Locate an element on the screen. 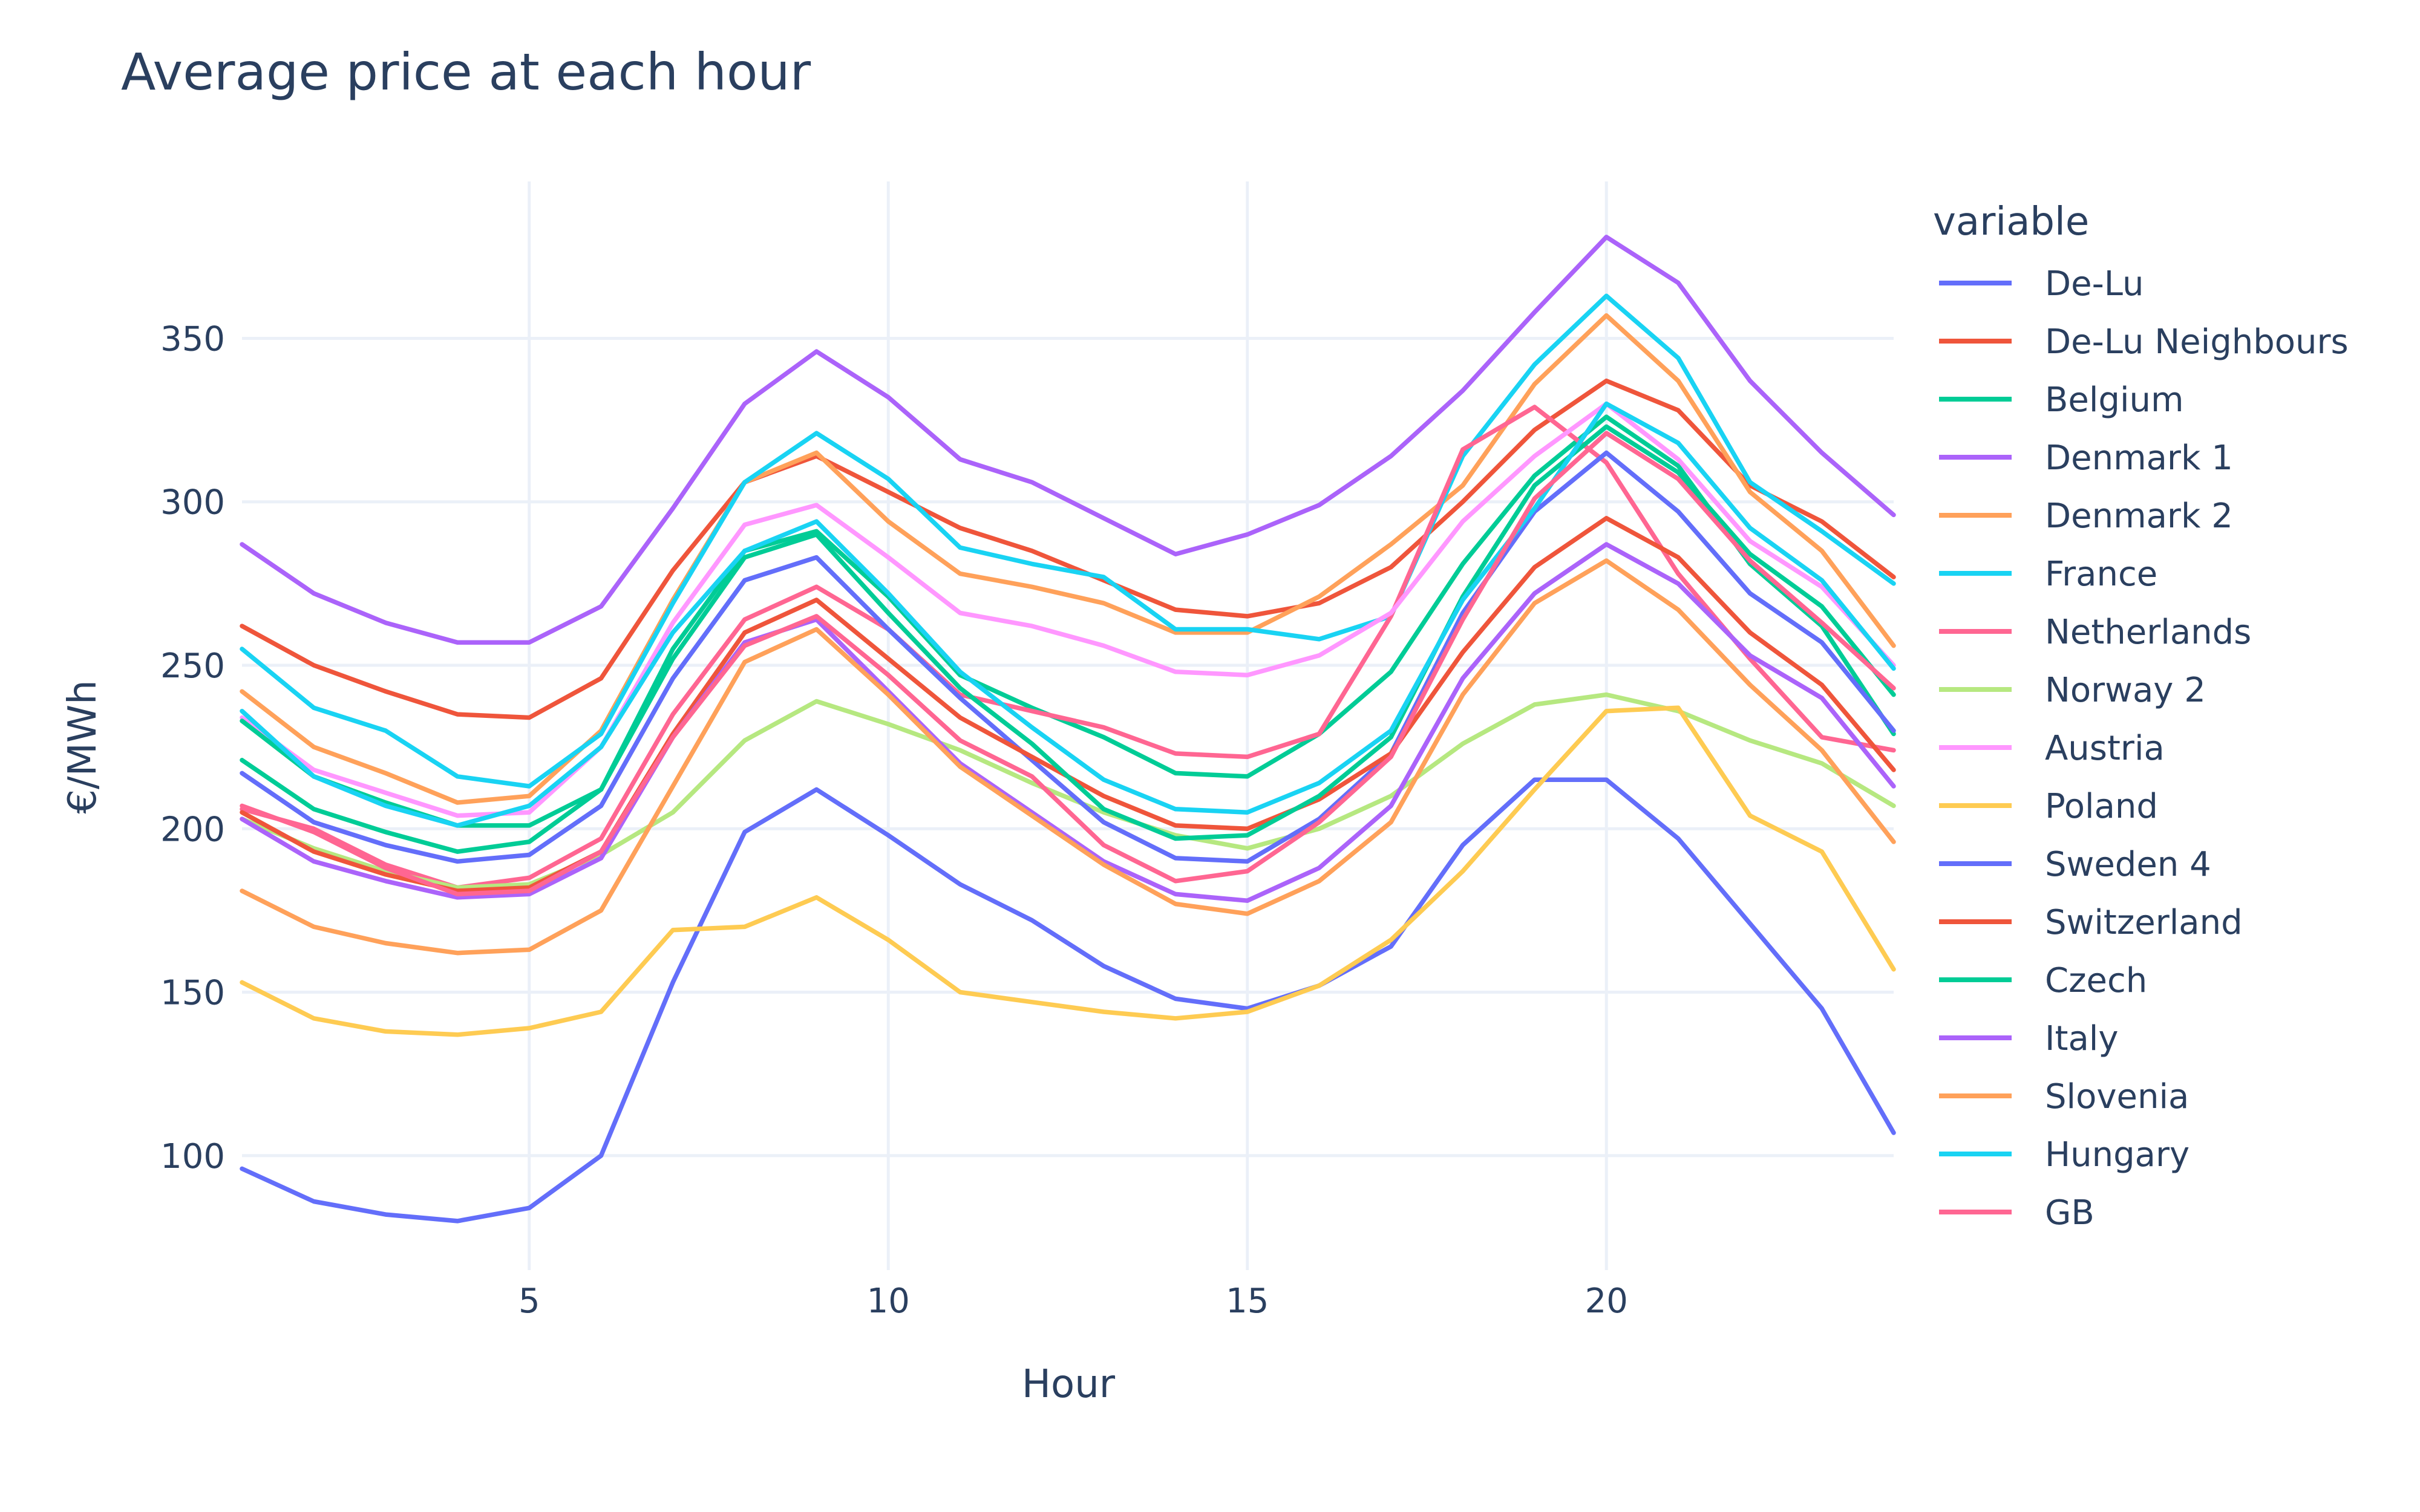  x-axis-title: Hour is located at coordinates (1069, 1384).